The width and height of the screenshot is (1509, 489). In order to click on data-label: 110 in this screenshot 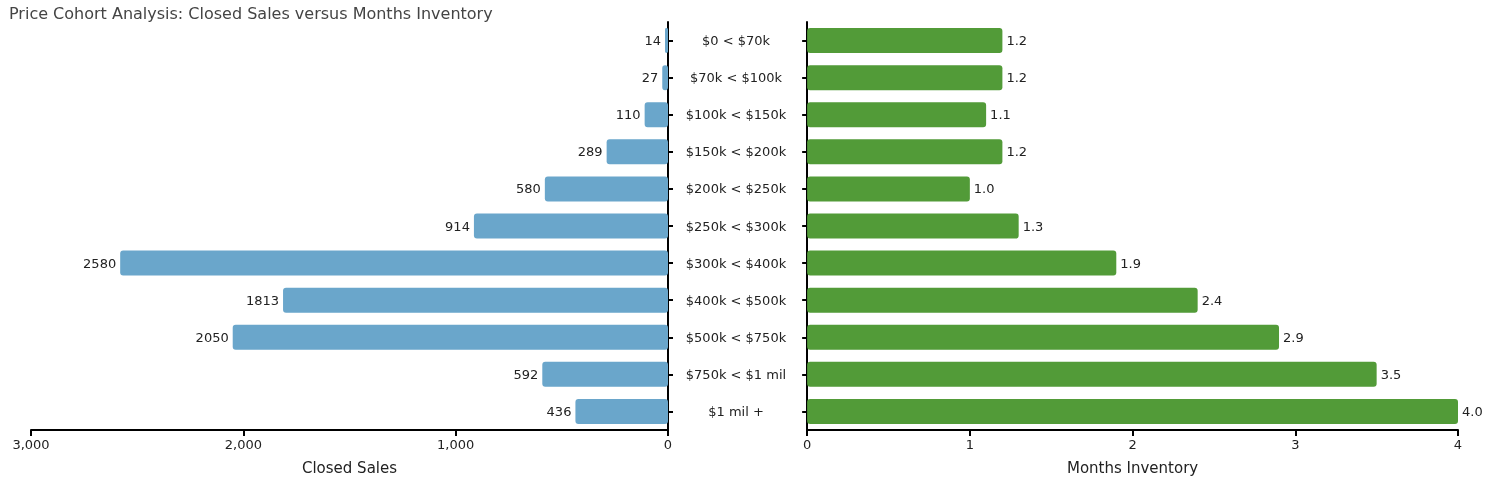, I will do `click(628, 115)`.